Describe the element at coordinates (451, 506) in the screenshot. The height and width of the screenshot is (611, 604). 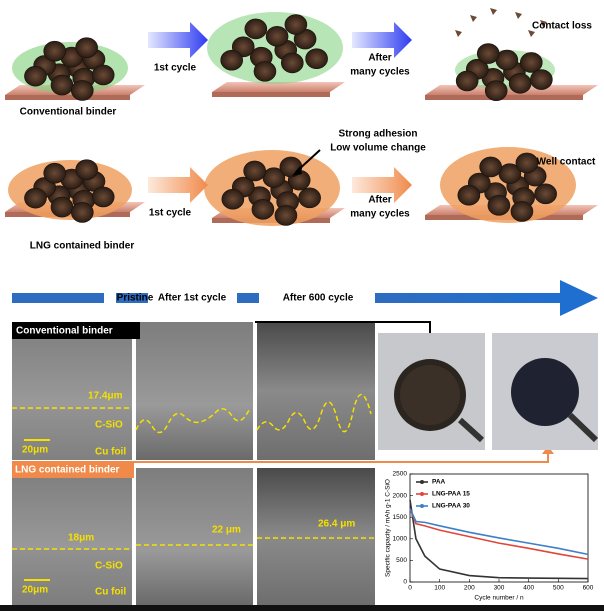
I see `legend-label: LNG-PAA 30` at that location.